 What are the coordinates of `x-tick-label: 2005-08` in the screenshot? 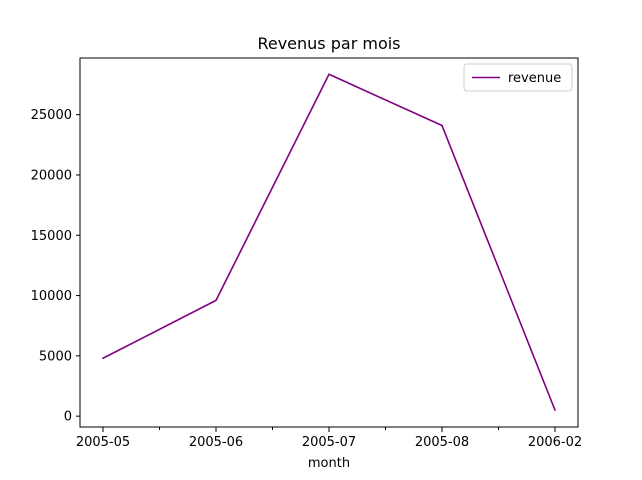 It's located at (442, 442).